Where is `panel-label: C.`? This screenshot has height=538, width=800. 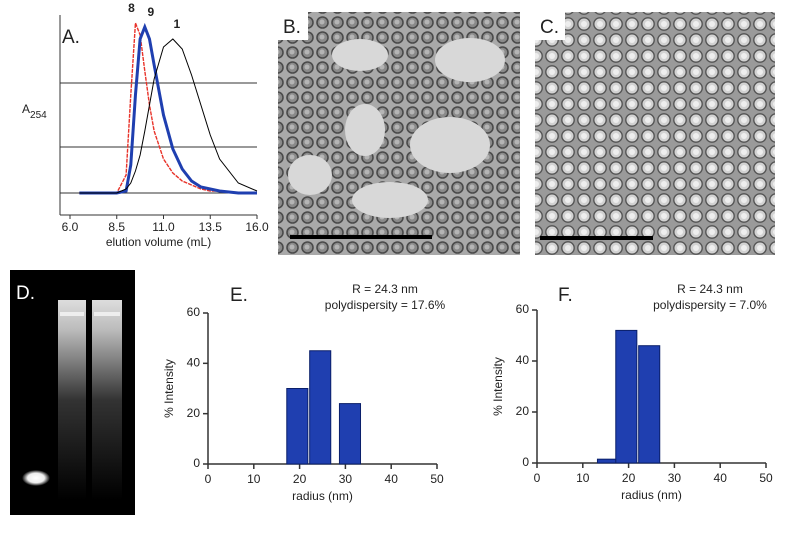
panel-label: C. is located at coordinates (549, 27).